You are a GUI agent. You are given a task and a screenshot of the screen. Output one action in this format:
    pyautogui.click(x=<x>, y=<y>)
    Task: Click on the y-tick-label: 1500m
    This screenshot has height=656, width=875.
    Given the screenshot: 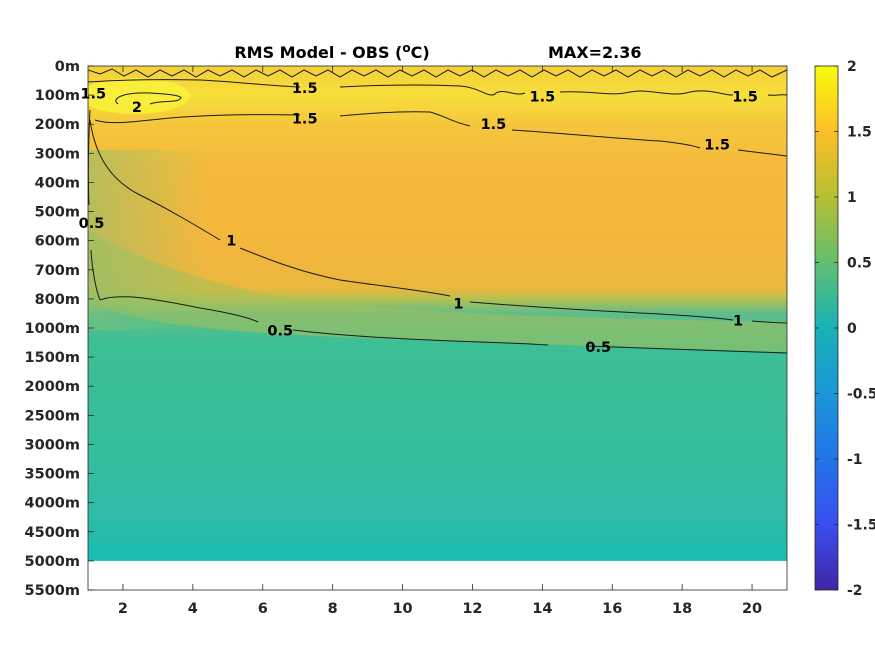 What is the action you would take?
    pyautogui.click(x=52, y=358)
    